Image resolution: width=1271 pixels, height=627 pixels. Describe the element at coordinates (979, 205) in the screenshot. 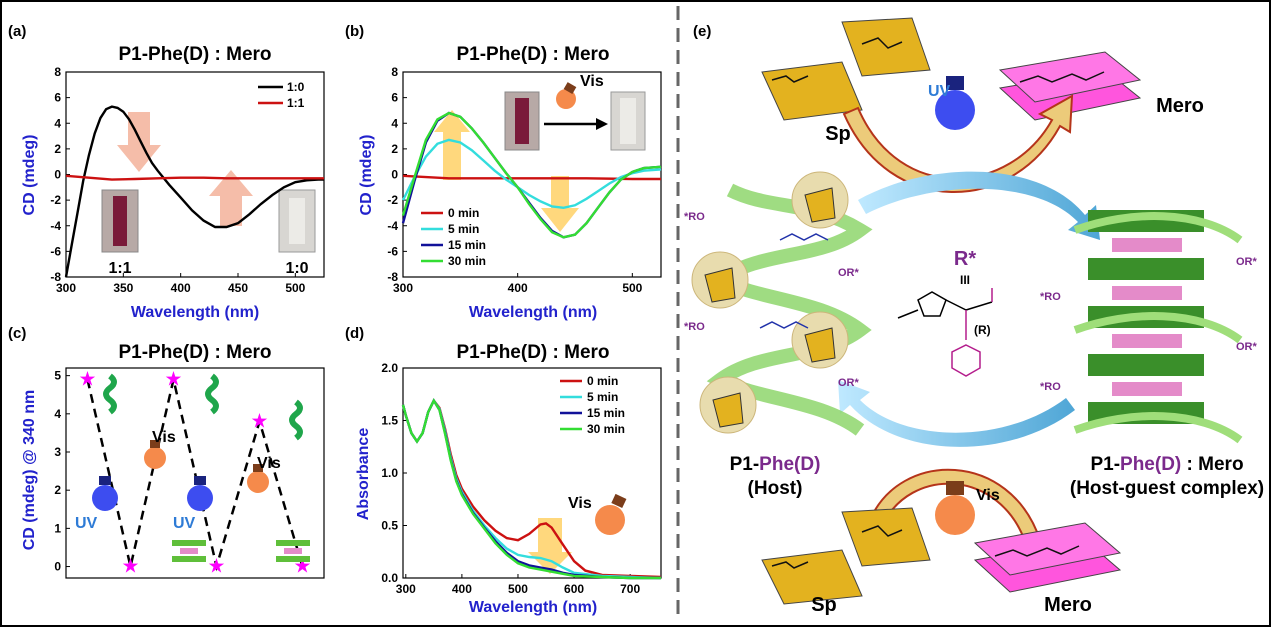

I see `curved-arrow-blue-top` at that location.